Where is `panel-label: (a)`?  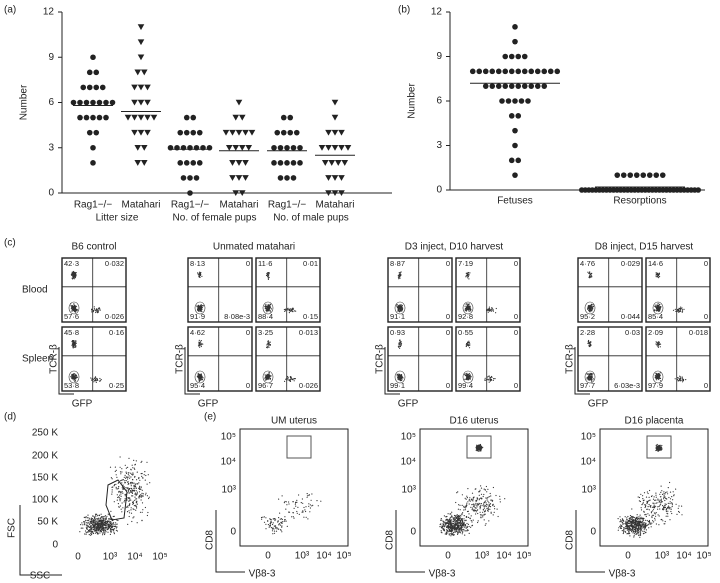
panel-label: (a) is located at coordinates (10, 10).